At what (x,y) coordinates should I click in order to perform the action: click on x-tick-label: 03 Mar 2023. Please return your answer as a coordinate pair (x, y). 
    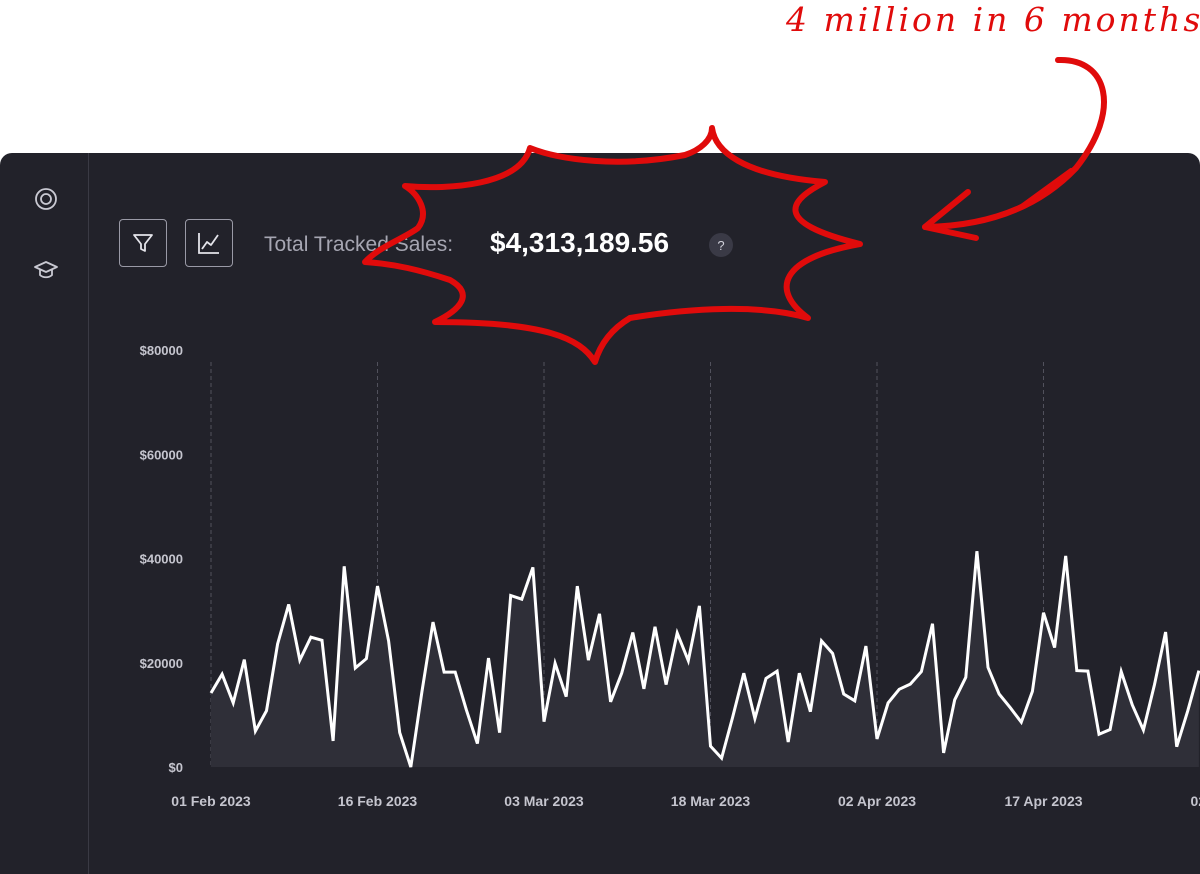
    Looking at the image, I should click on (544, 801).